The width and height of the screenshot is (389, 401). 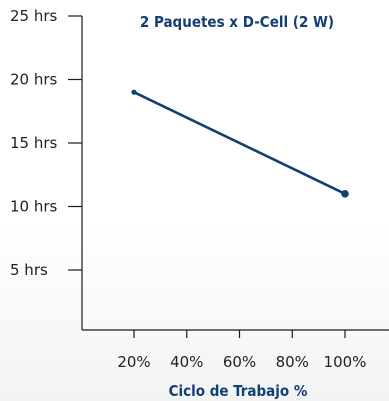 I want to click on y-axis-ticks: 5 hrs 10 hrs 15 hrs 20 hrs 25 hrs, so click(x=46, y=143).